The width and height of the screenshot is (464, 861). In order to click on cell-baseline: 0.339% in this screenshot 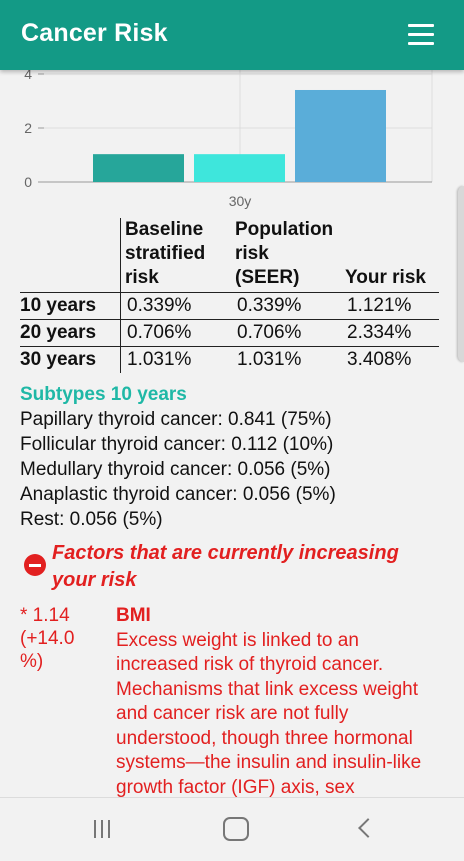, I will do `click(175, 306)`.